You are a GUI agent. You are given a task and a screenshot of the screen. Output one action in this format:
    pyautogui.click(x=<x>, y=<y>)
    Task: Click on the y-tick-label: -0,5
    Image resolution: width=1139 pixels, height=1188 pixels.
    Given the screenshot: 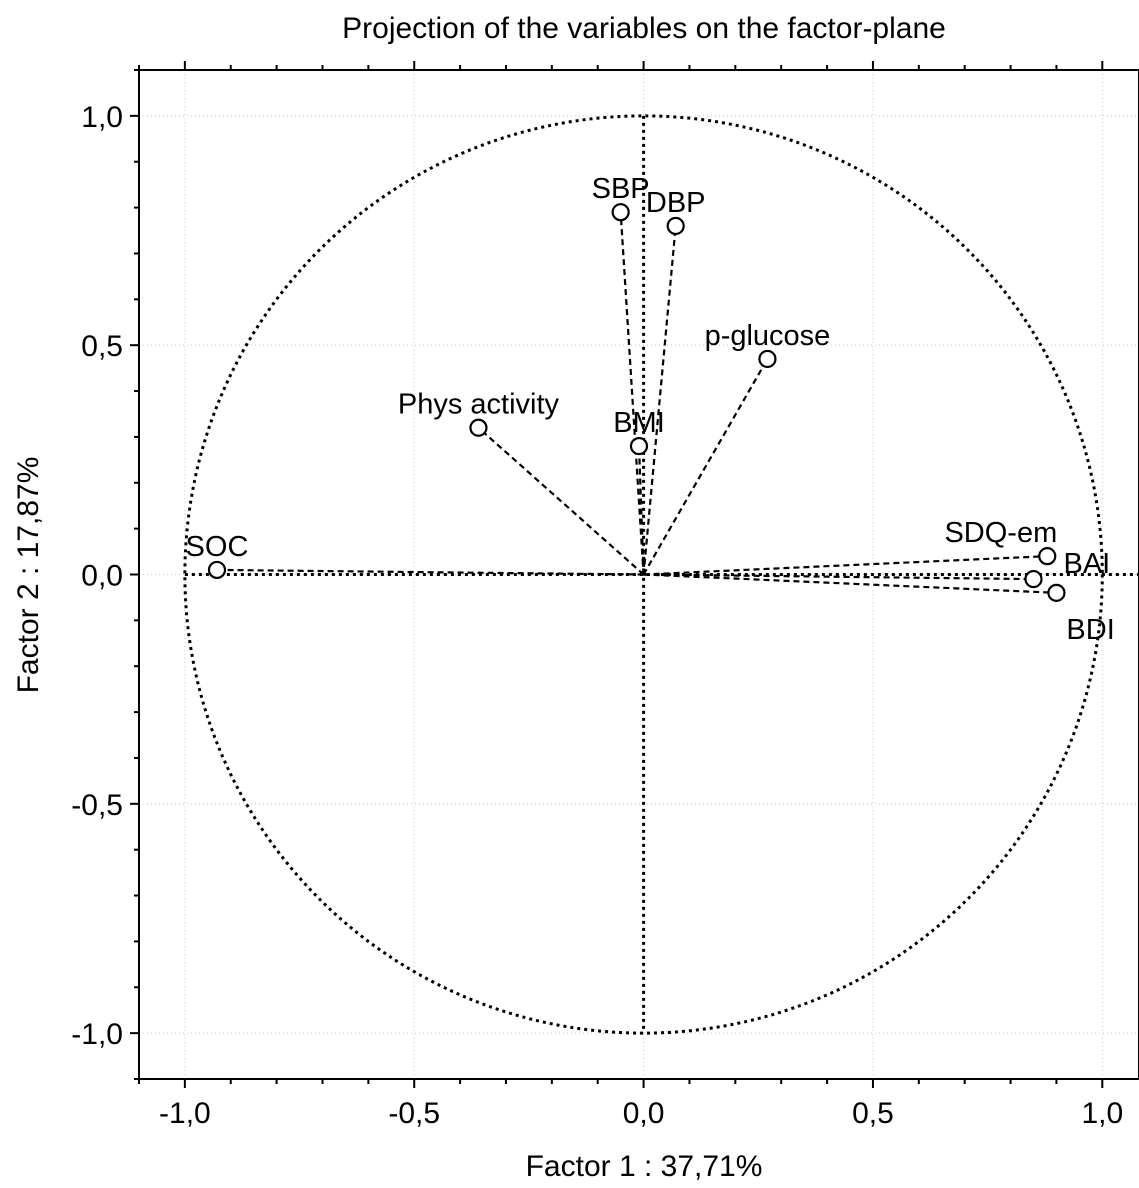 What is the action you would take?
    pyautogui.click(x=97, y=805)
    